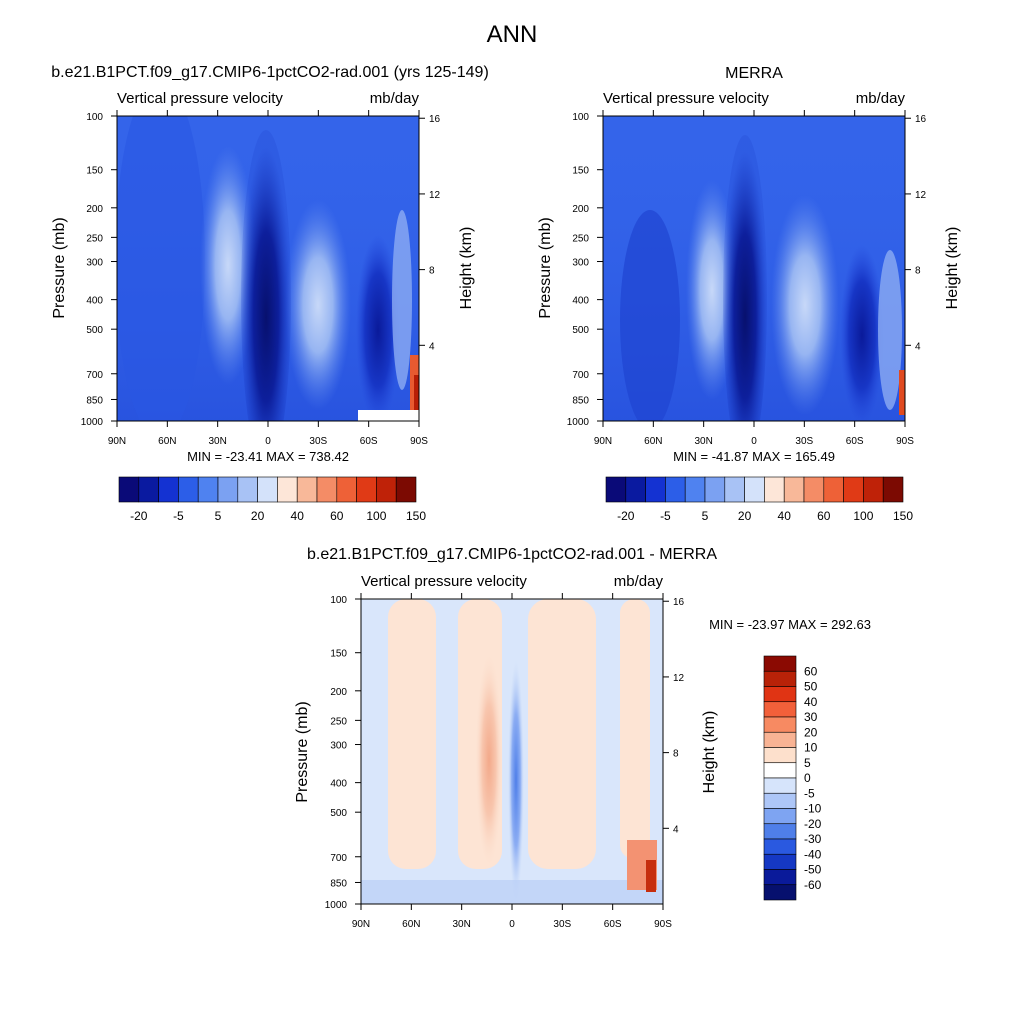  What do you see at coordinates (813, 839) in the screenshot?
I see `colorbar-label: -30` at bounding box center [813, 839].